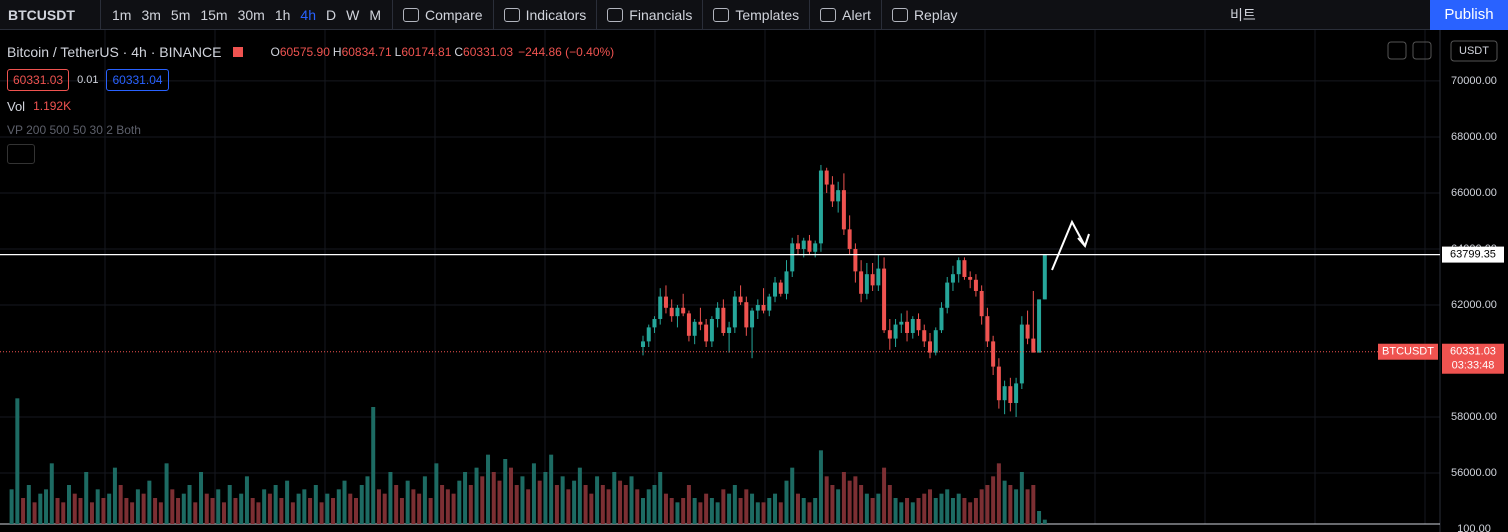  I want to click on symbol-label: BTCUSDT, so click(1408, 352).